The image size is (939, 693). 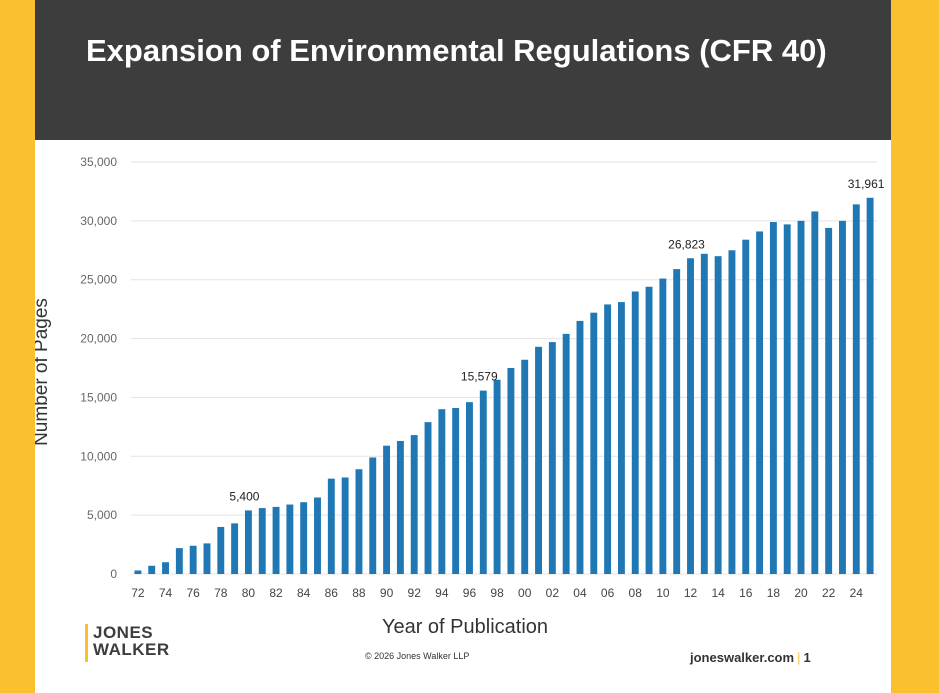 I want to click on x-tick-label: 06, so click(x=608, y=593).